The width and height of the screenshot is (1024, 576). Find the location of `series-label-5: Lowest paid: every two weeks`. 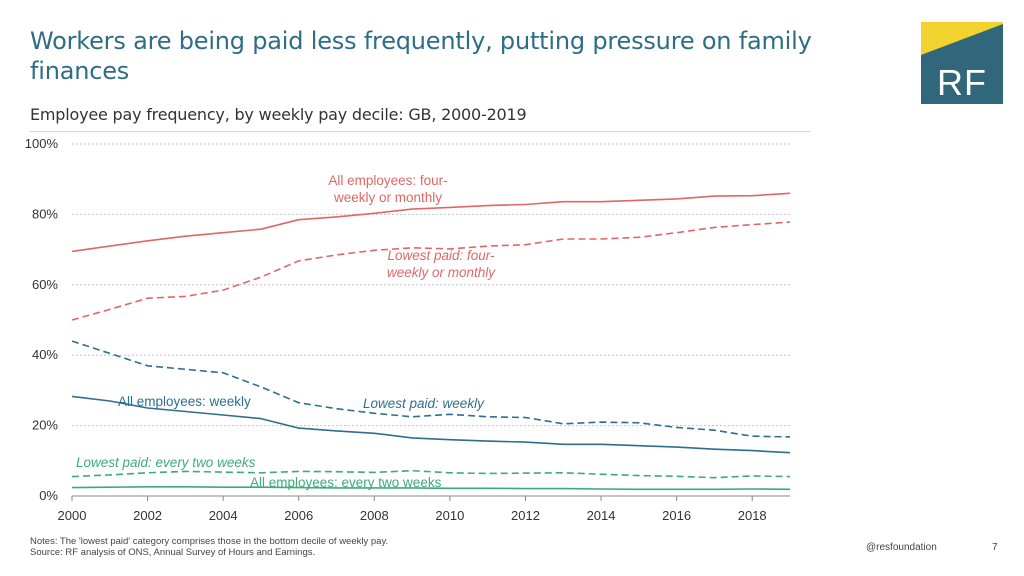

series-label-5: Lowest paid: every two weeks is located at coordinates (166, 462).